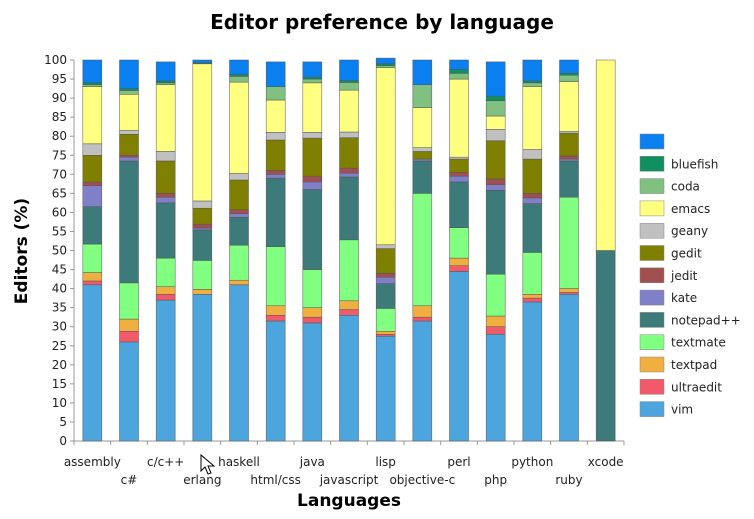 This screenshot has width=754, height=519. What do you see at coordinates (59, 193) in the screenshot?
I see `y-tick-label: 65` at bounding box center [59, 193].